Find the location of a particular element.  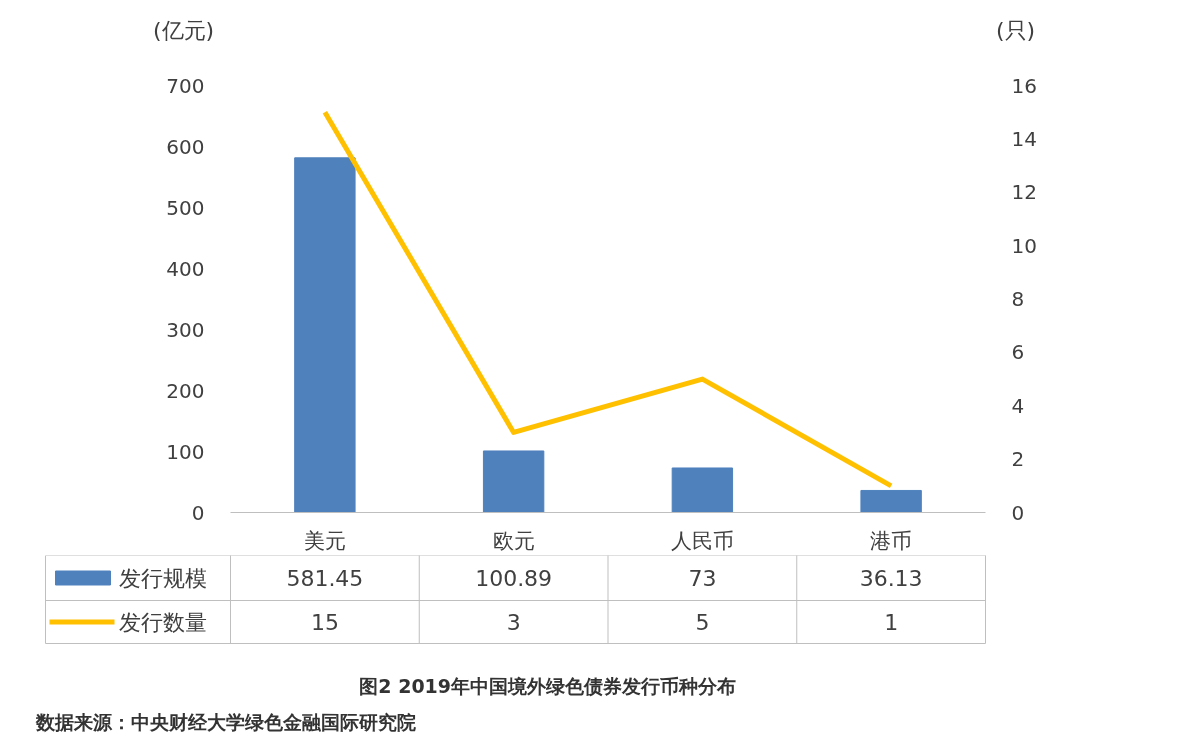

y-tick-label: 500 is located at coordinates (185, 207).